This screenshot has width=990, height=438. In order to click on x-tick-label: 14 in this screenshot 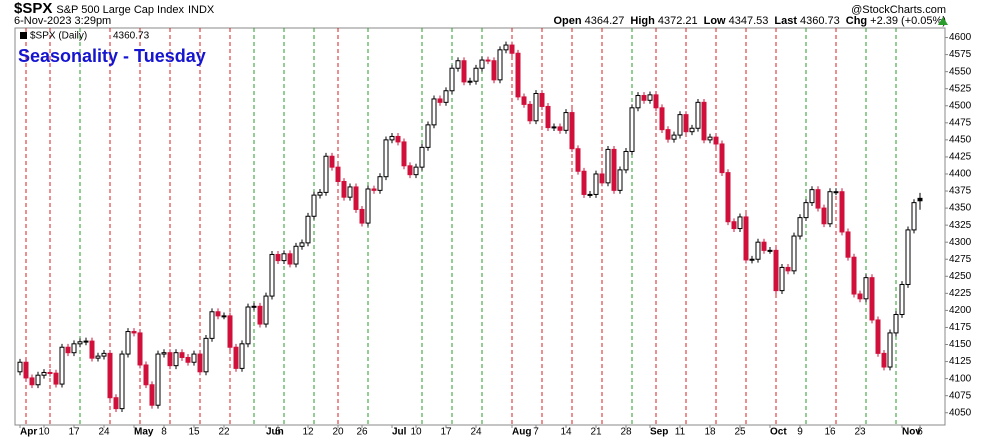, I will do `click(566, 432)`.